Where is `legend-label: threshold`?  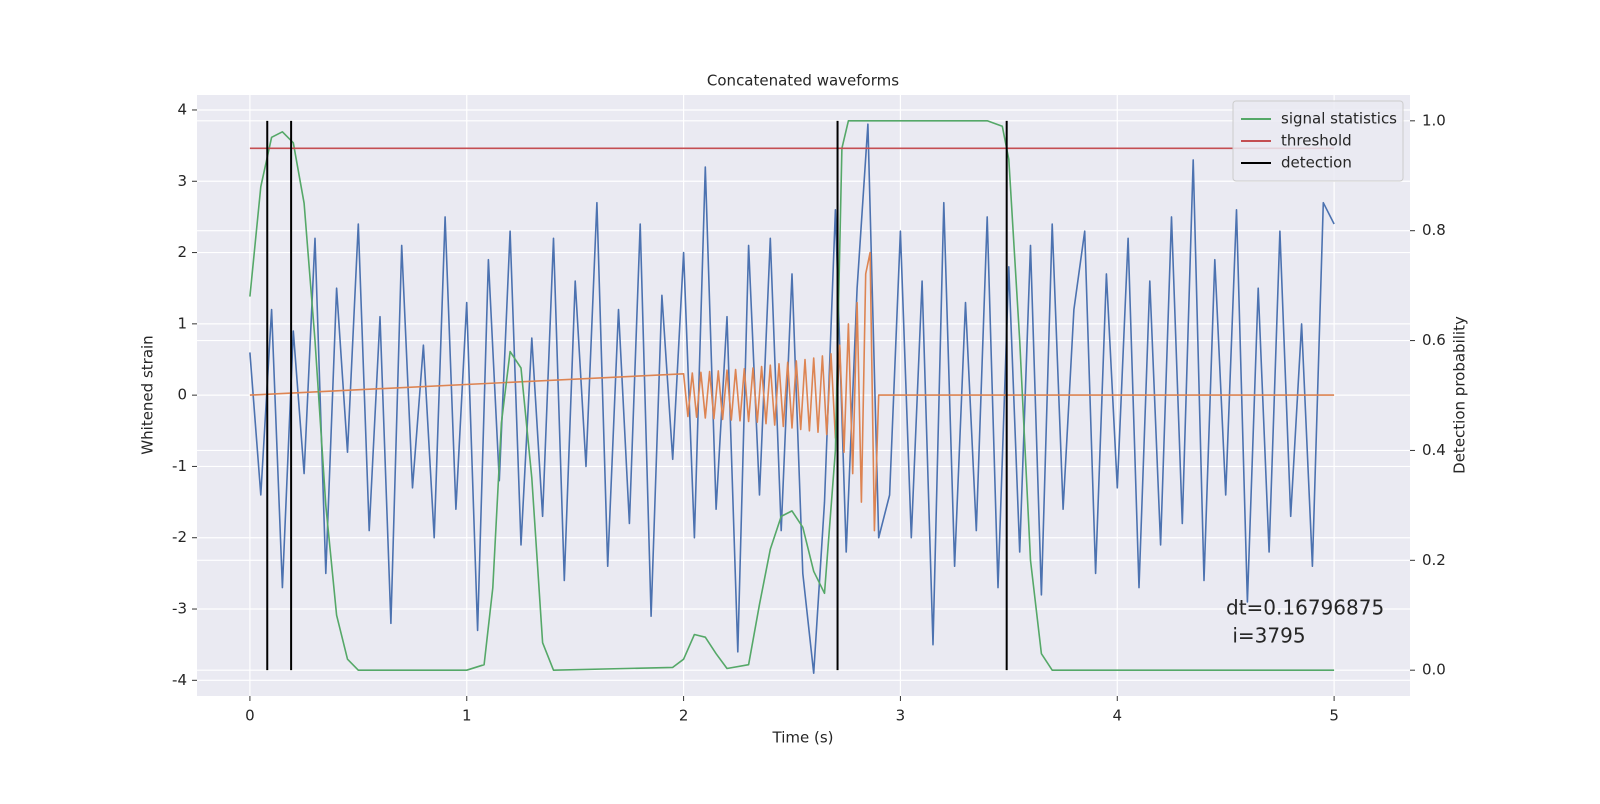 legend-label: threshold is located at coordinates (1316, 141).